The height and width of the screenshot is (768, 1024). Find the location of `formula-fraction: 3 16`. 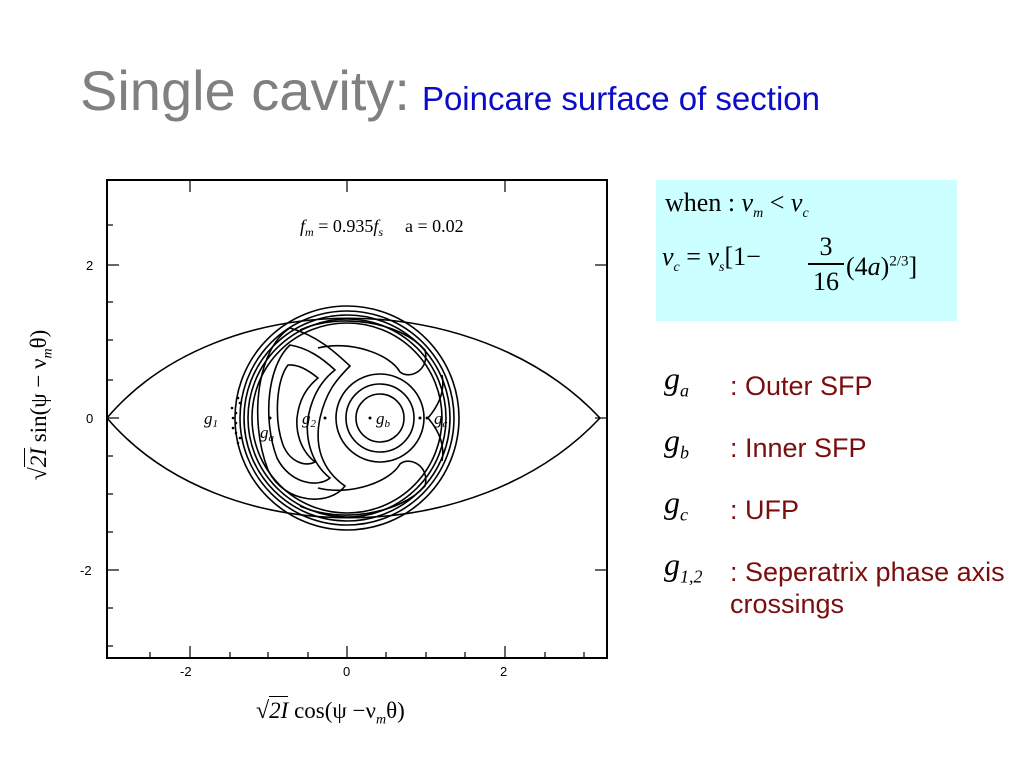

formula-fraction: 3 16 is located at coordinates (826, 265).